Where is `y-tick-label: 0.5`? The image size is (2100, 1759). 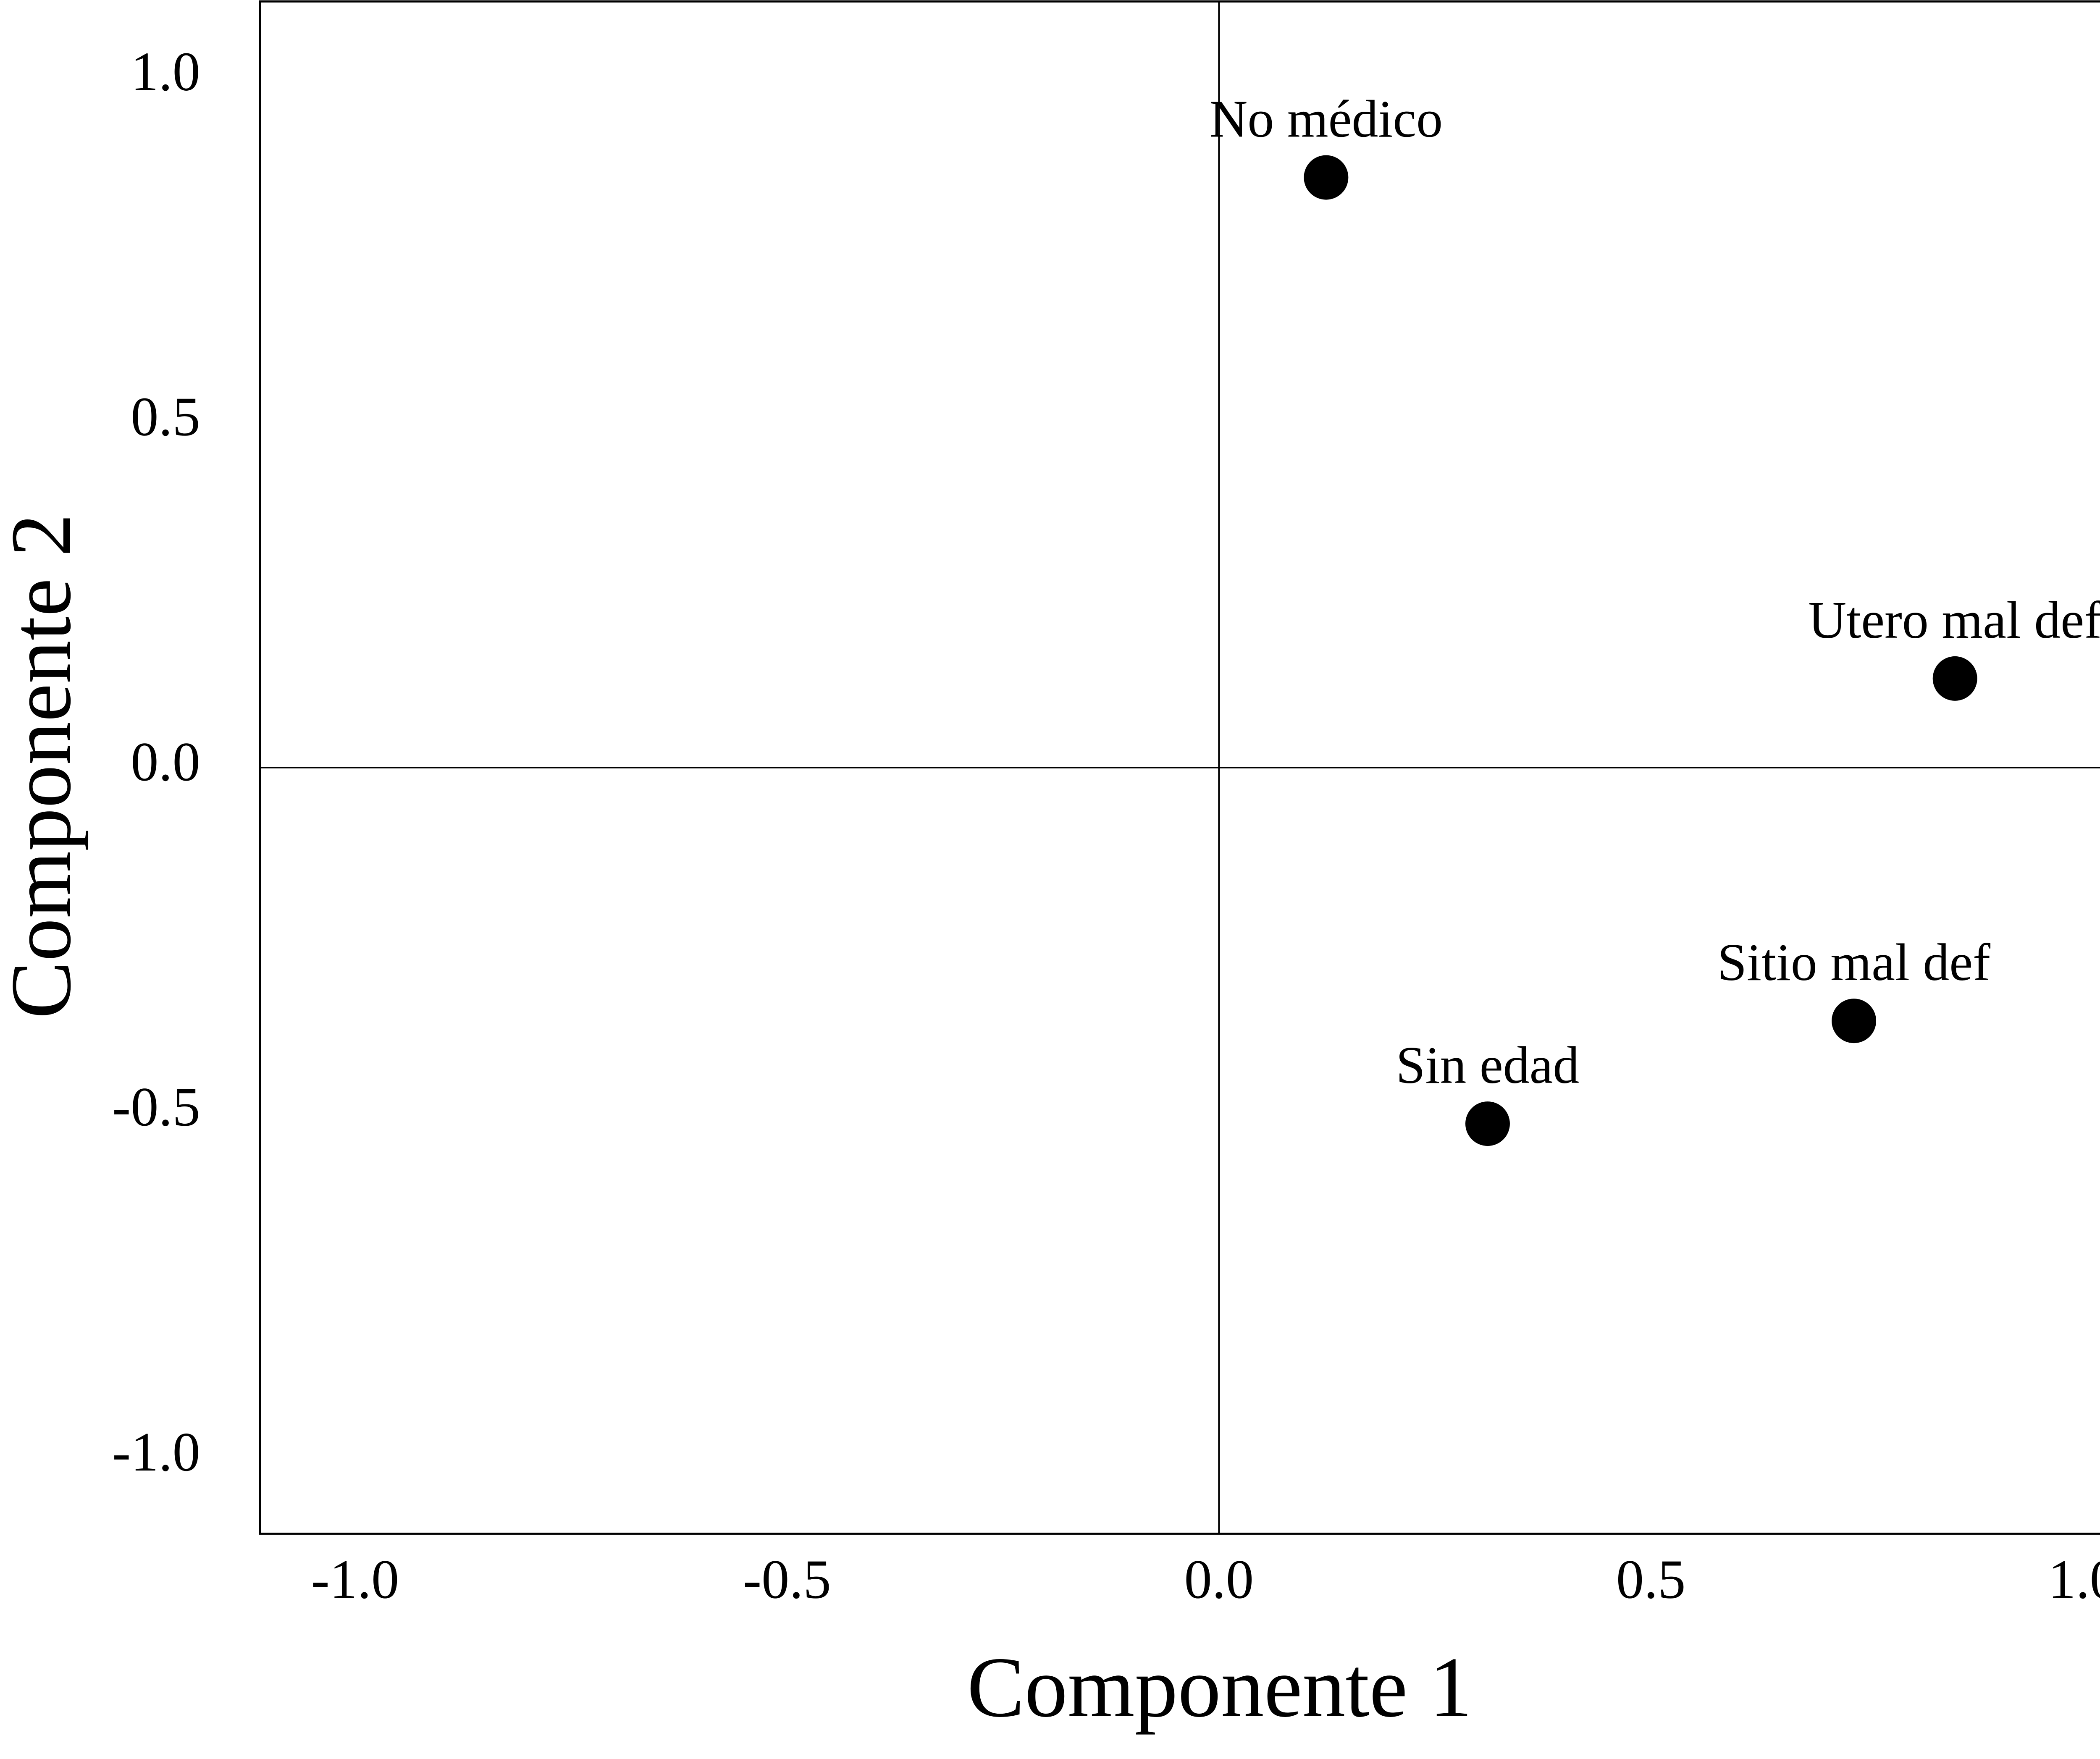
y-tick-label: 0.5 is located at coordinates (165, 416).